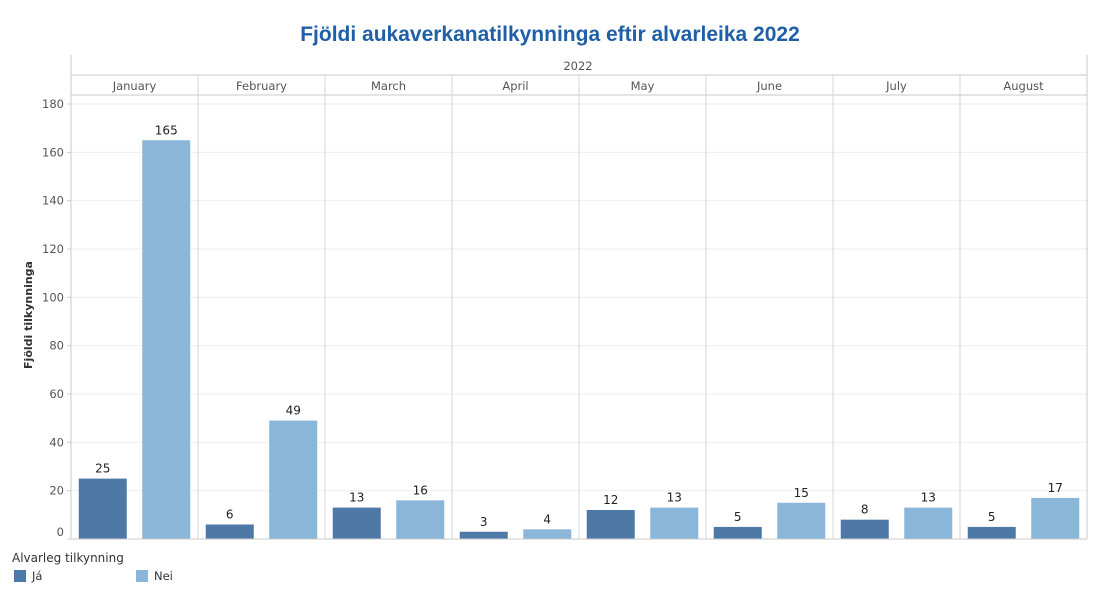  I want to click on bar-value-label: 4, so click(547, 519).